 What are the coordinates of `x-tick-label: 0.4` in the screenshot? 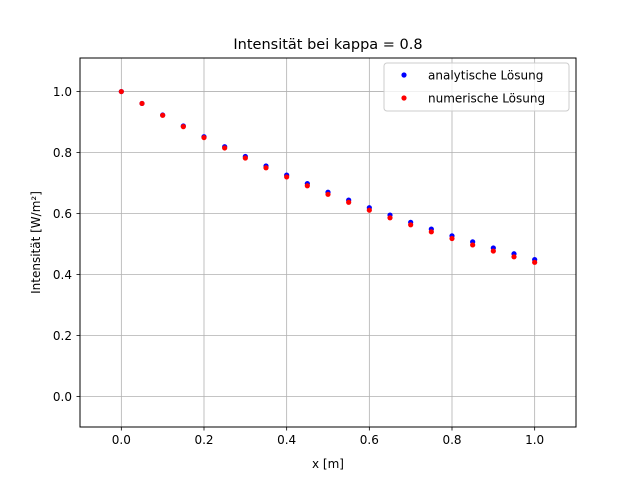 It's located at (286, 440).